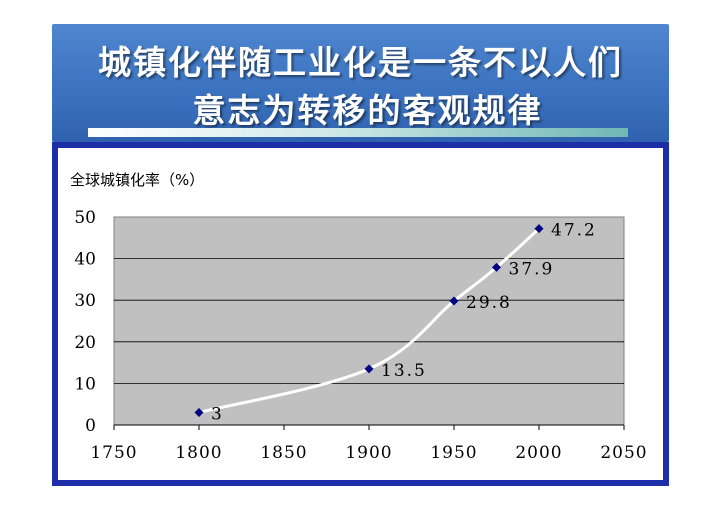 Image resolution: width=720 pixels, height=509 pixels. Describe the element at coordinates (85, 343) in the screenshot. I see `y-tick-label: 20` at that location.